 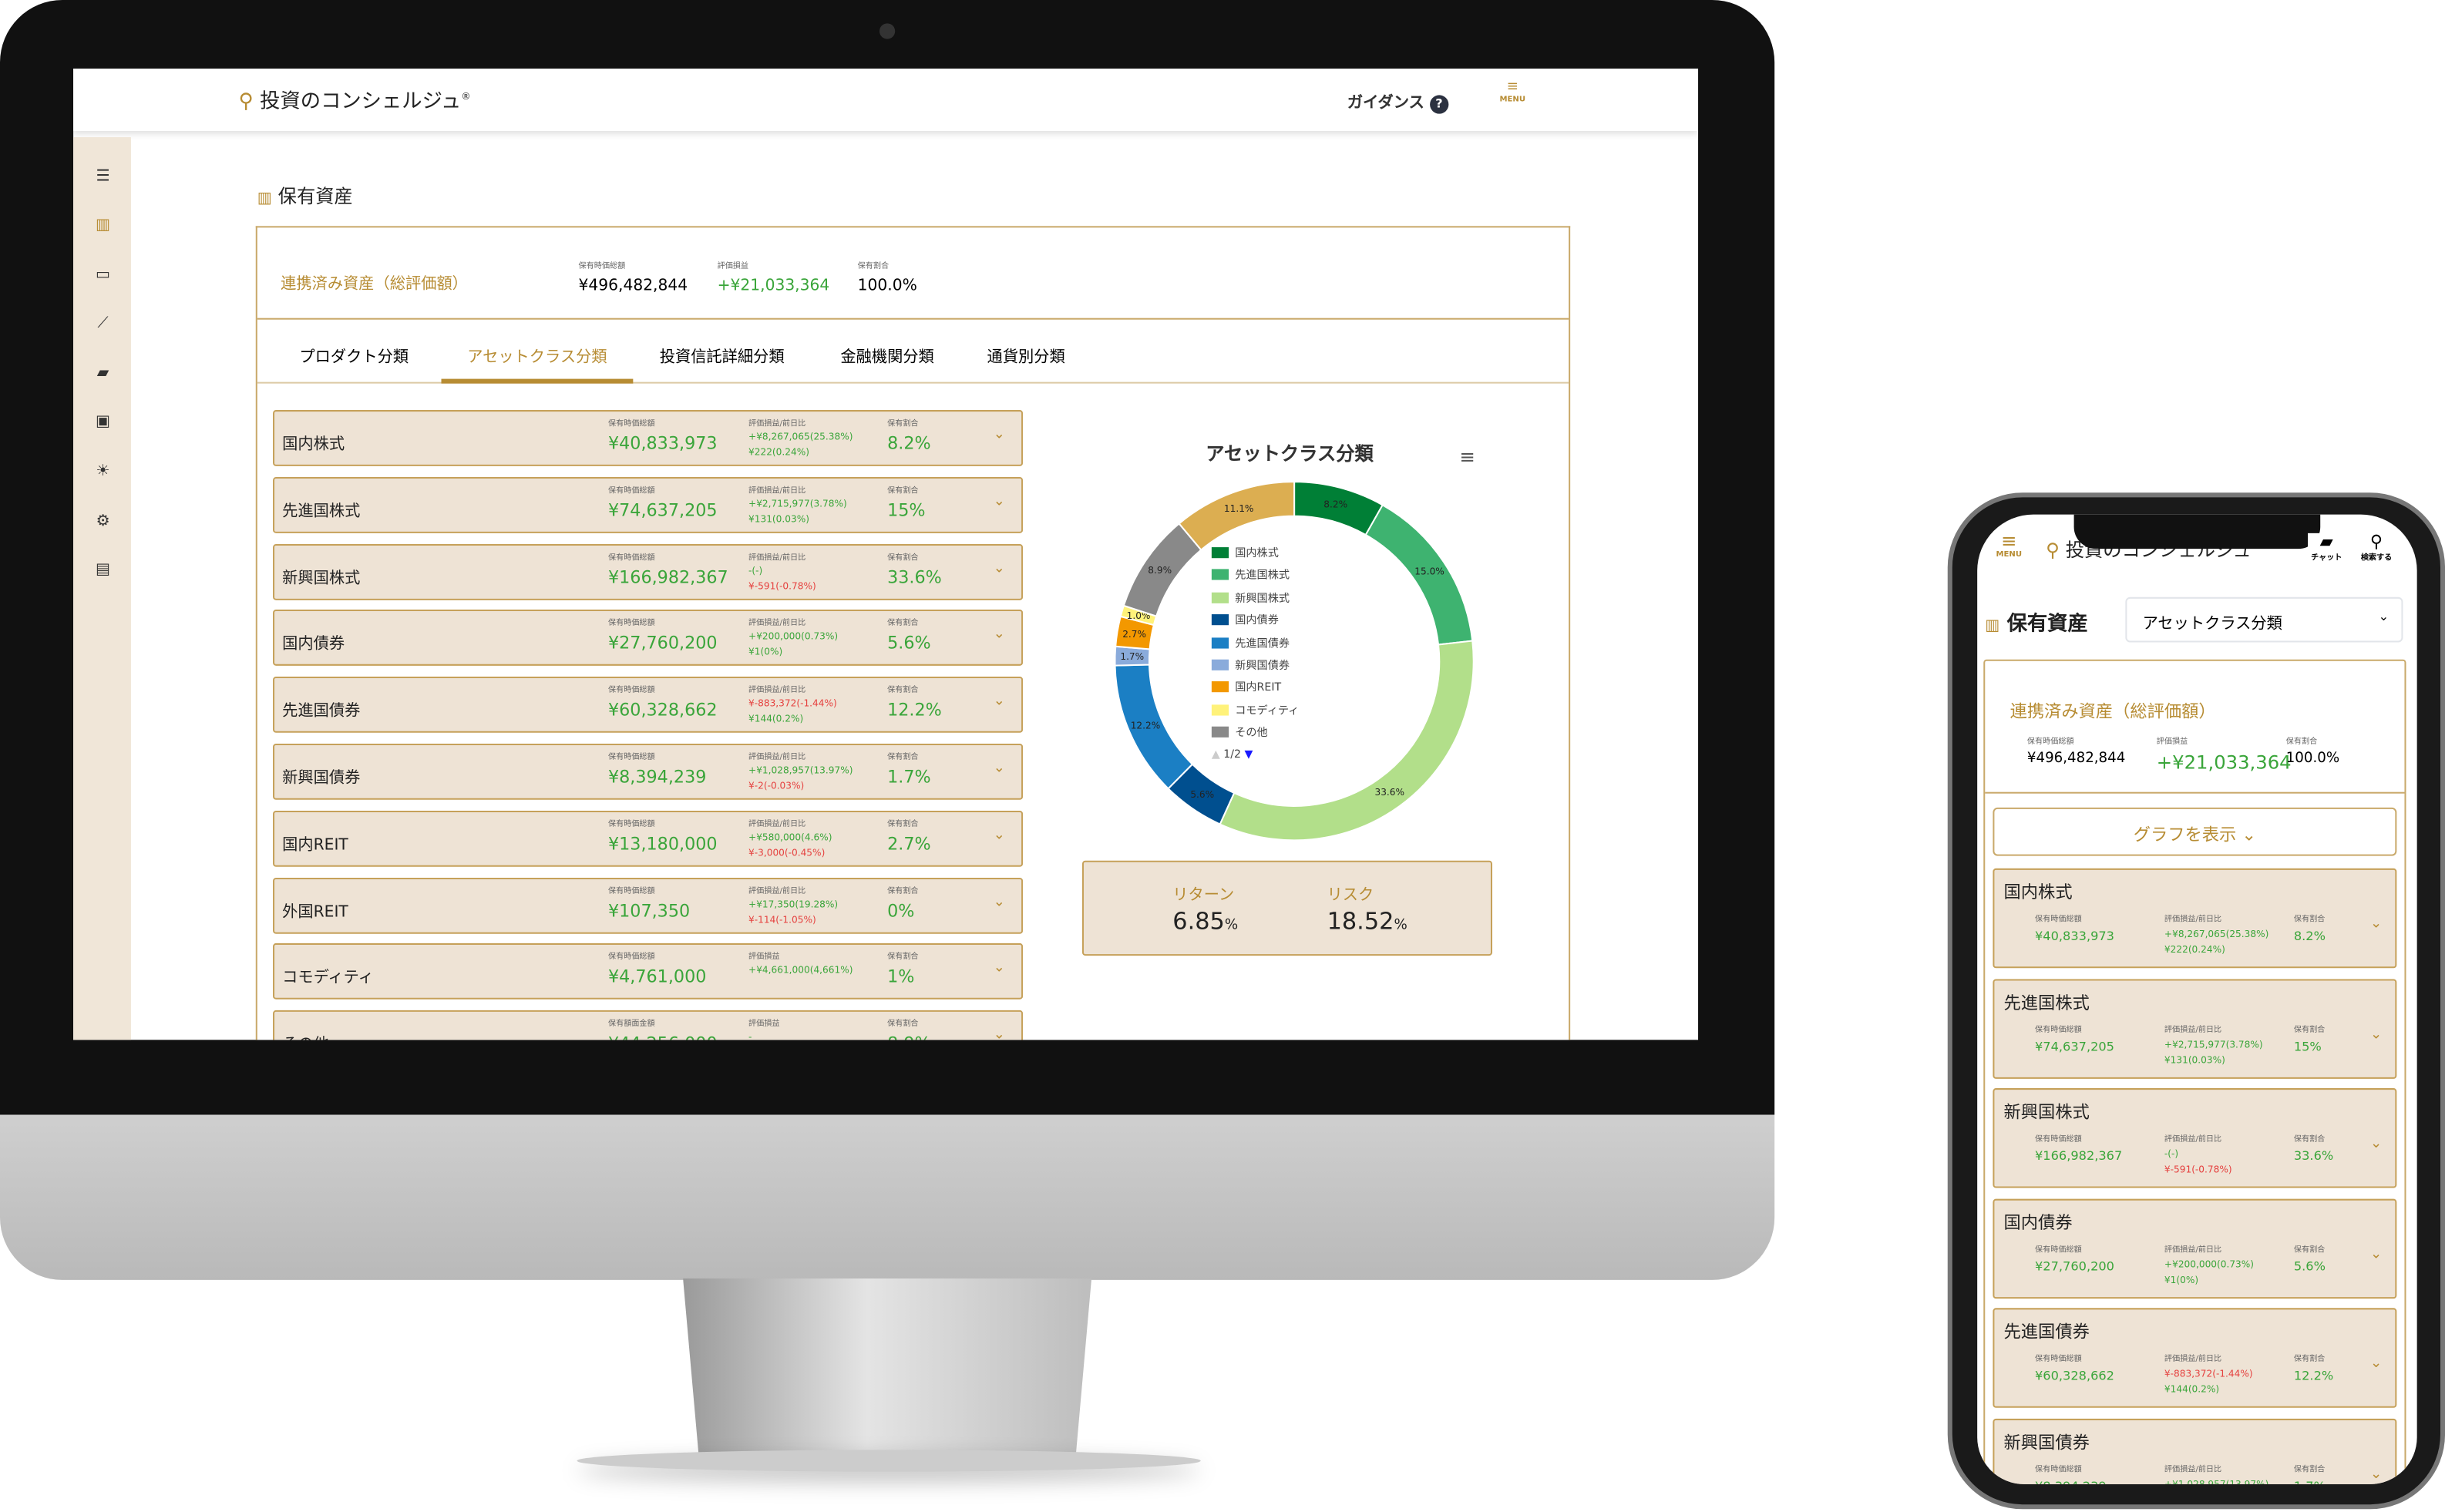 I want to click on monitor-chin, so click(x=888, y=1197).